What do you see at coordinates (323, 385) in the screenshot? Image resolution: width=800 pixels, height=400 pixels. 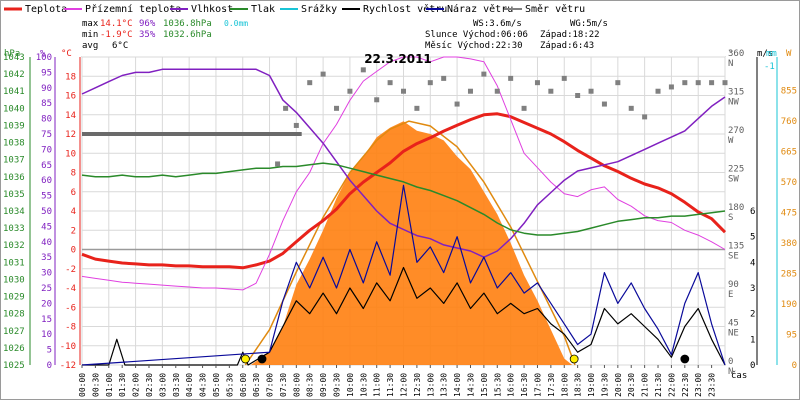 I see `x-tick-label: 09:00` at bounding box center [323, 385].